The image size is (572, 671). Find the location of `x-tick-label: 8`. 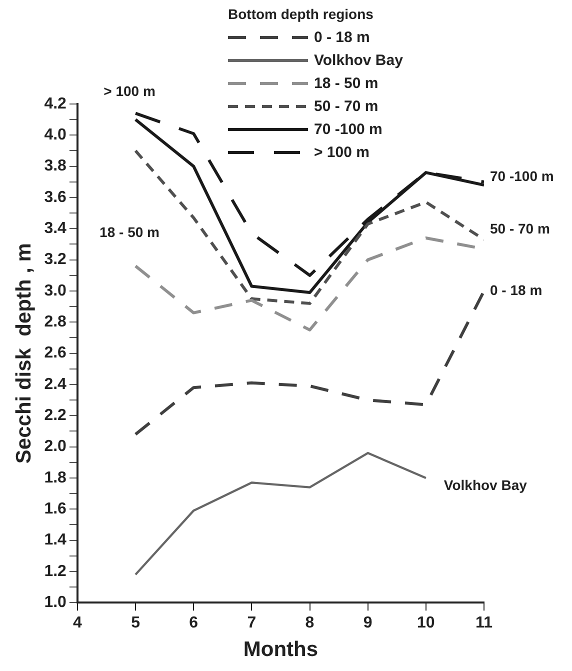

x-tick-label: 8 is located at coordinates (309, 623).